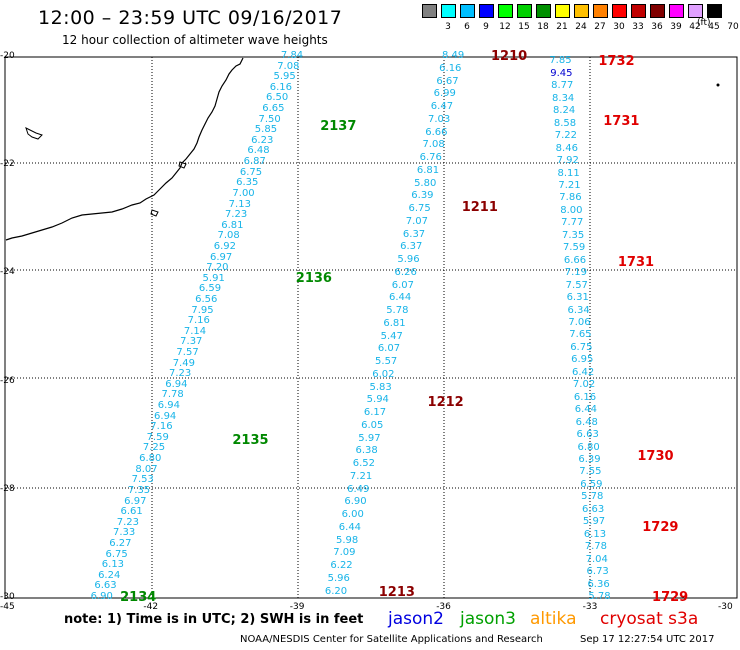 The height and width of the screenshot is (650, 740). Describe the element at coordinates (217, 268) in the screenshot. I see `wave-height-value: 7.20` at that location.